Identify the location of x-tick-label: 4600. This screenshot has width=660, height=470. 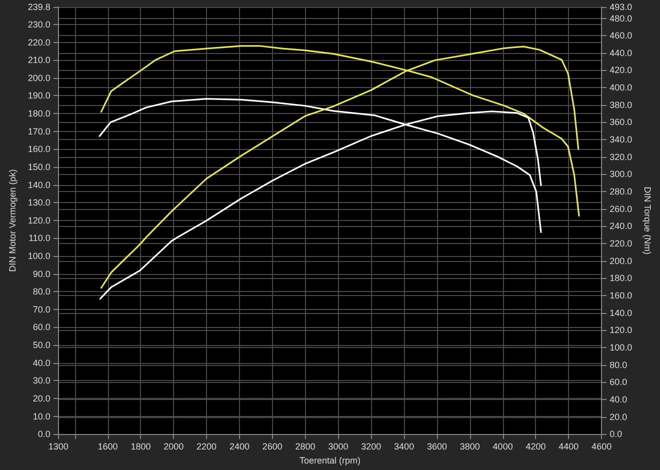
(602, 447).